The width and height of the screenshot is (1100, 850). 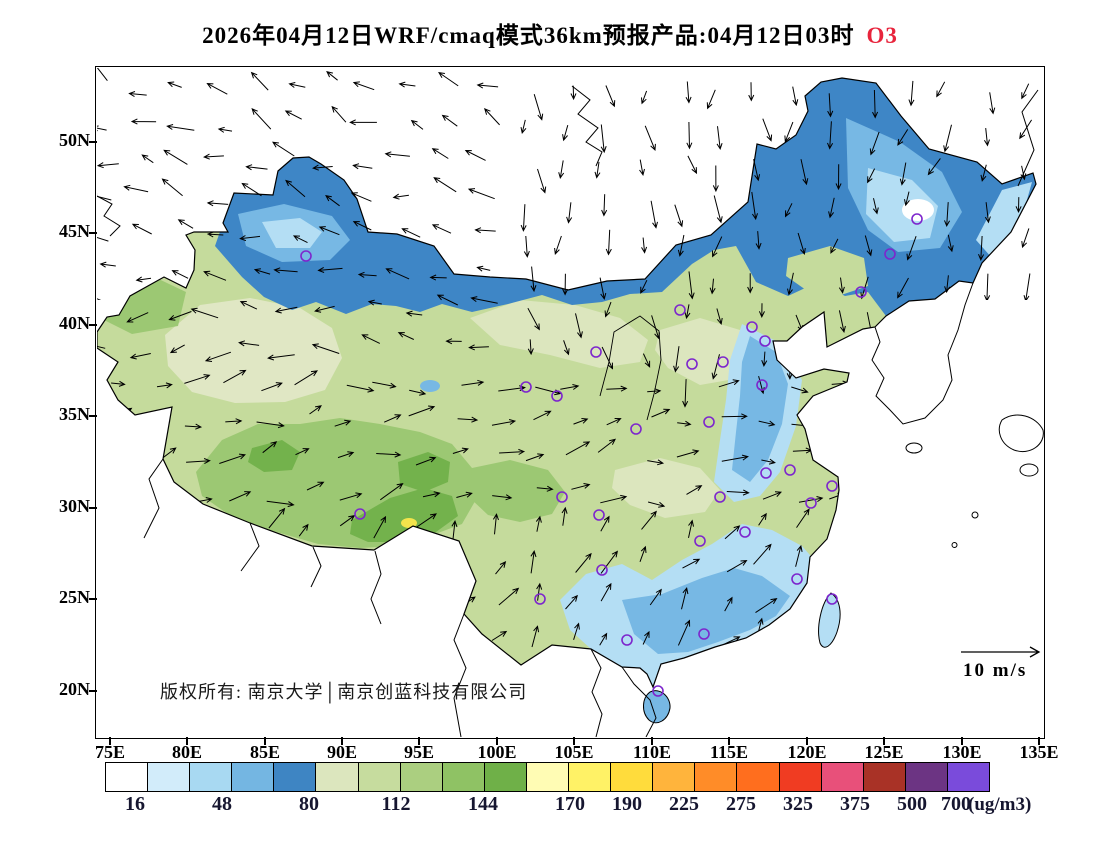 I want to click on outline-russia-coast-ne, so click(x=1028, y=138).